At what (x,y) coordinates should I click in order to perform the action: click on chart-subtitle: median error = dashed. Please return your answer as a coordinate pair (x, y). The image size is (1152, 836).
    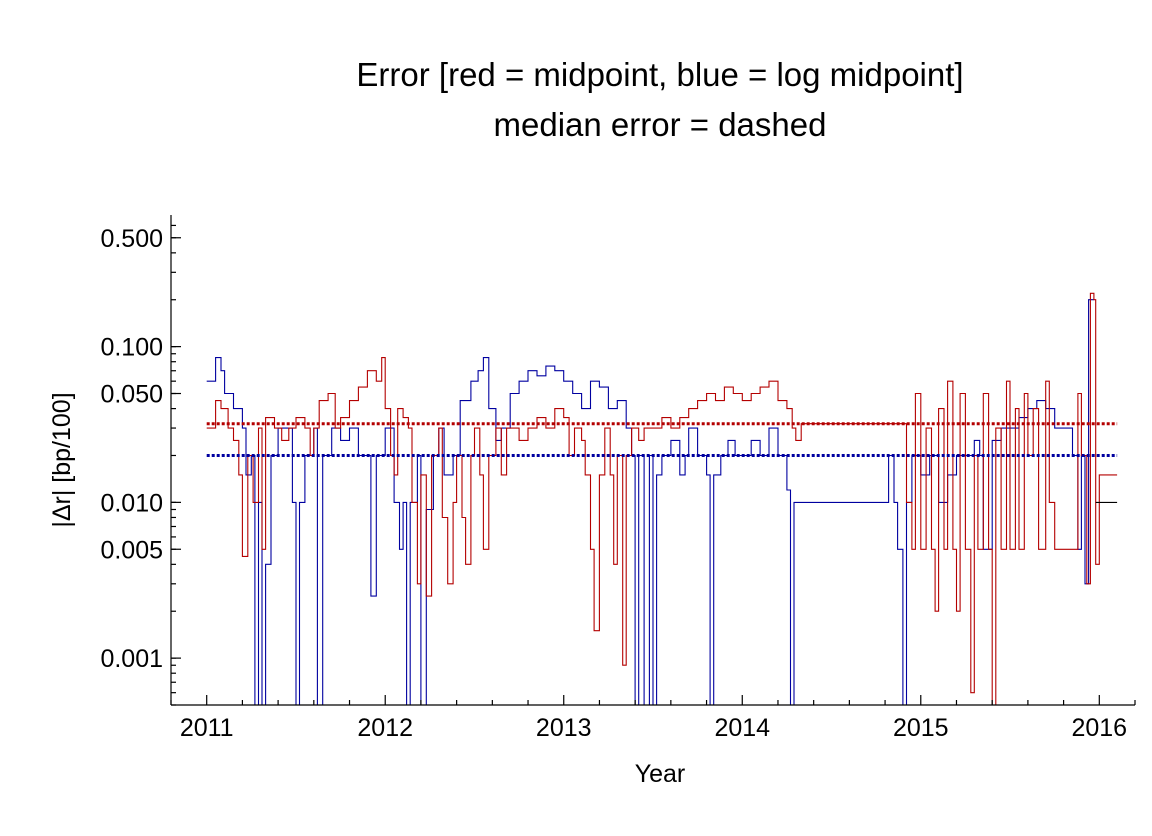
    Looking at the image, I should click on (660, 124).